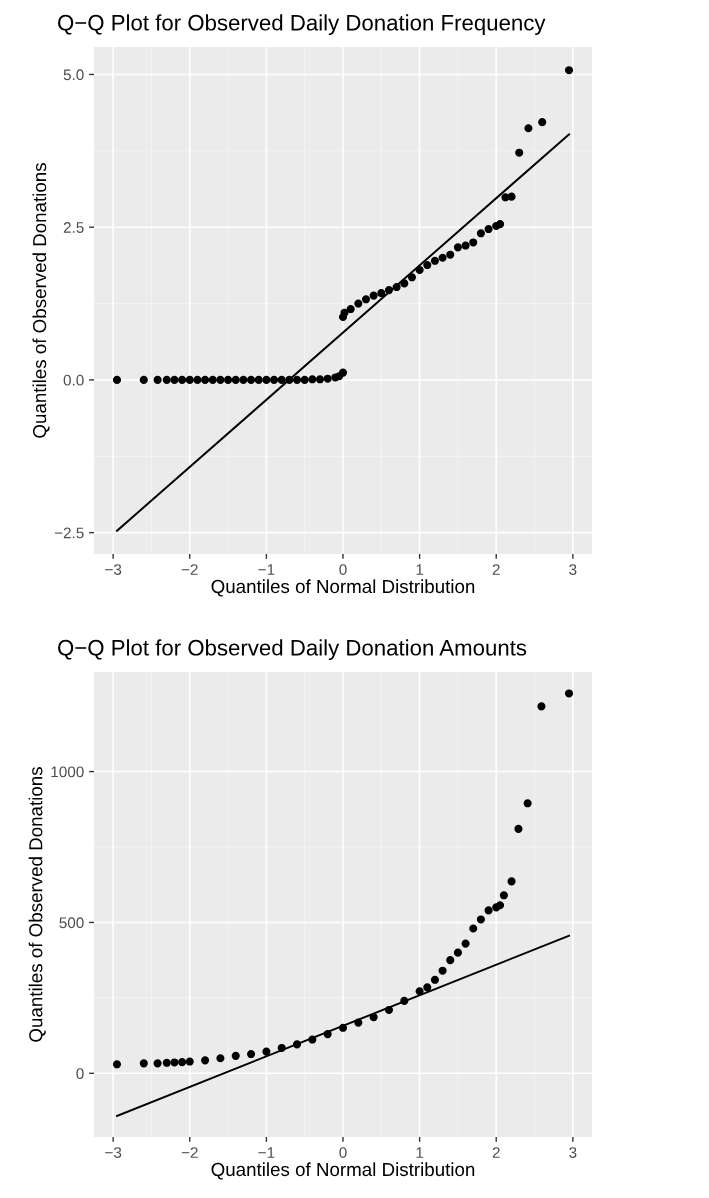 The image size is (709, 1198). What do you see at coordinates (266, 1152) in the screenshot?
I see `x-tick-label: −1` at bounding box center [266, 1152].